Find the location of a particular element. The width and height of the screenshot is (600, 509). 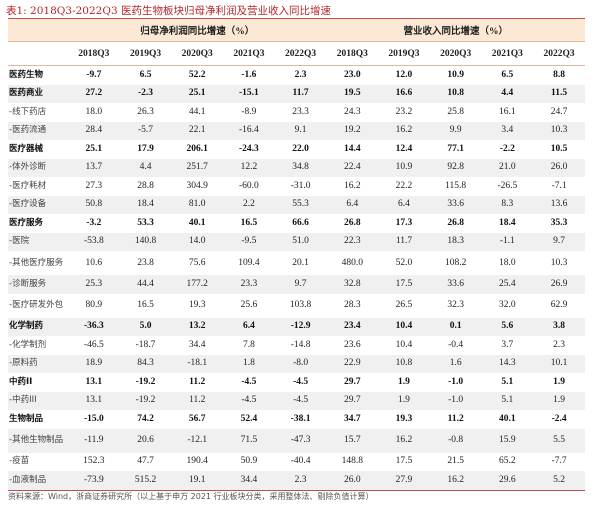

value-cell: 152.3 is located at coordinates (94, 461).